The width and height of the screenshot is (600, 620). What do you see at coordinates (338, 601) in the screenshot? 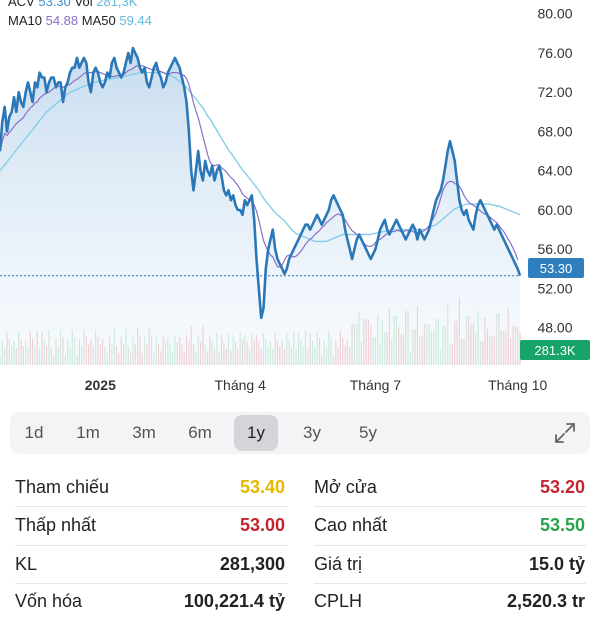
I see `shares-label: CPLH` at bounding box center [338, 601].